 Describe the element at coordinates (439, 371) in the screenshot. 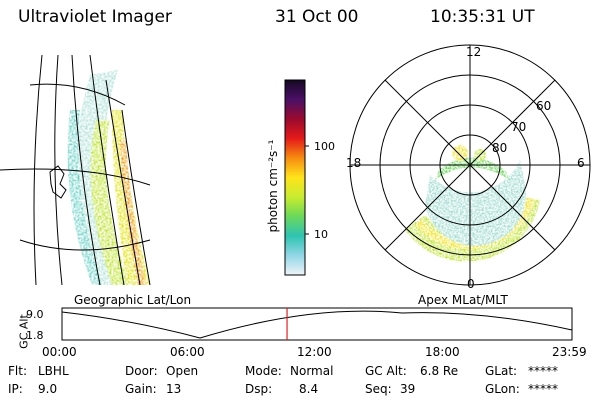

I see `gc-alt-value: 6.8 Re` at that location.